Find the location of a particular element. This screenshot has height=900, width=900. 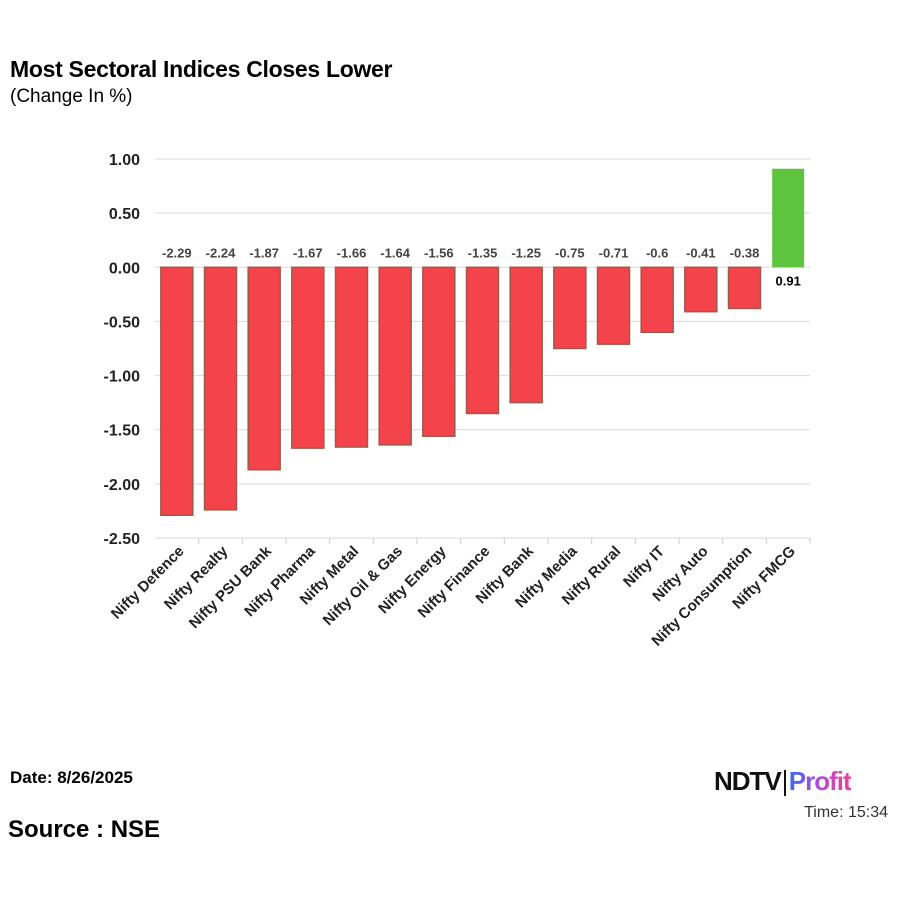

y-tick-label: -0.50 is located at coordinates (122, 322).